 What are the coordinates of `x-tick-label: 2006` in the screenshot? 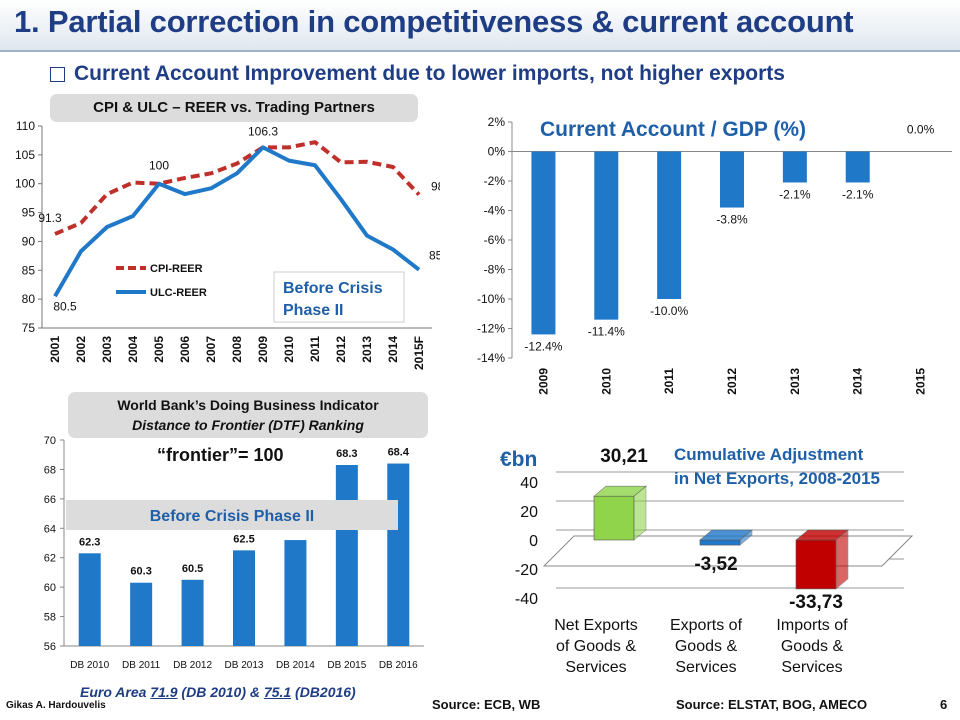 It's located at (185, 349).